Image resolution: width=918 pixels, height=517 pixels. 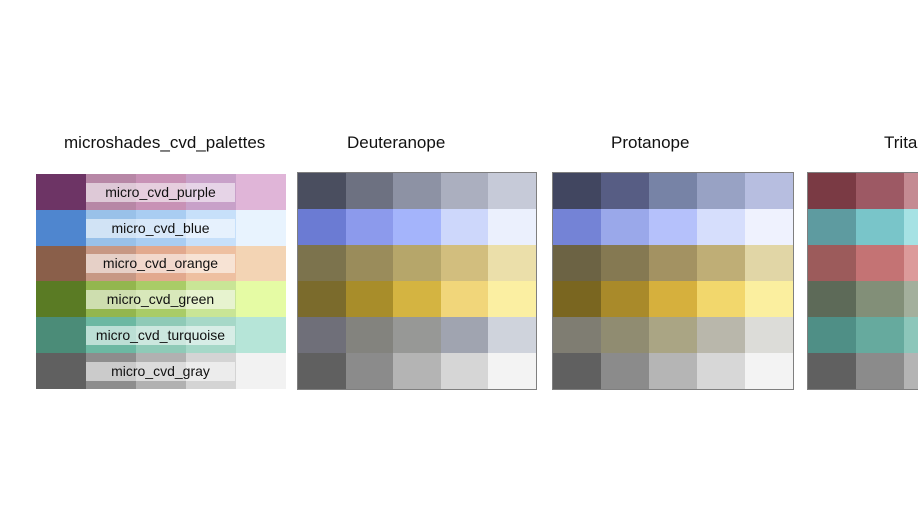 What do you see at coordinates (396, 142) in the screenshot?
I see `panel-title-deuteranope: Deuteranope` at bounding box center [396, 142].